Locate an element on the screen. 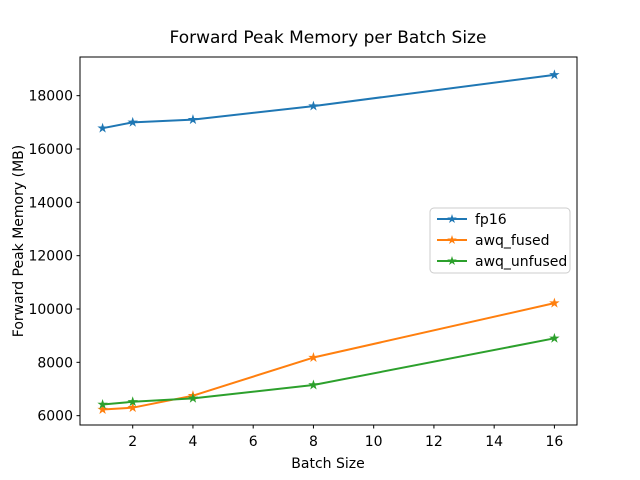  legend-item-awq_unfused: awq_unfused is located at coordinates (502, 262).